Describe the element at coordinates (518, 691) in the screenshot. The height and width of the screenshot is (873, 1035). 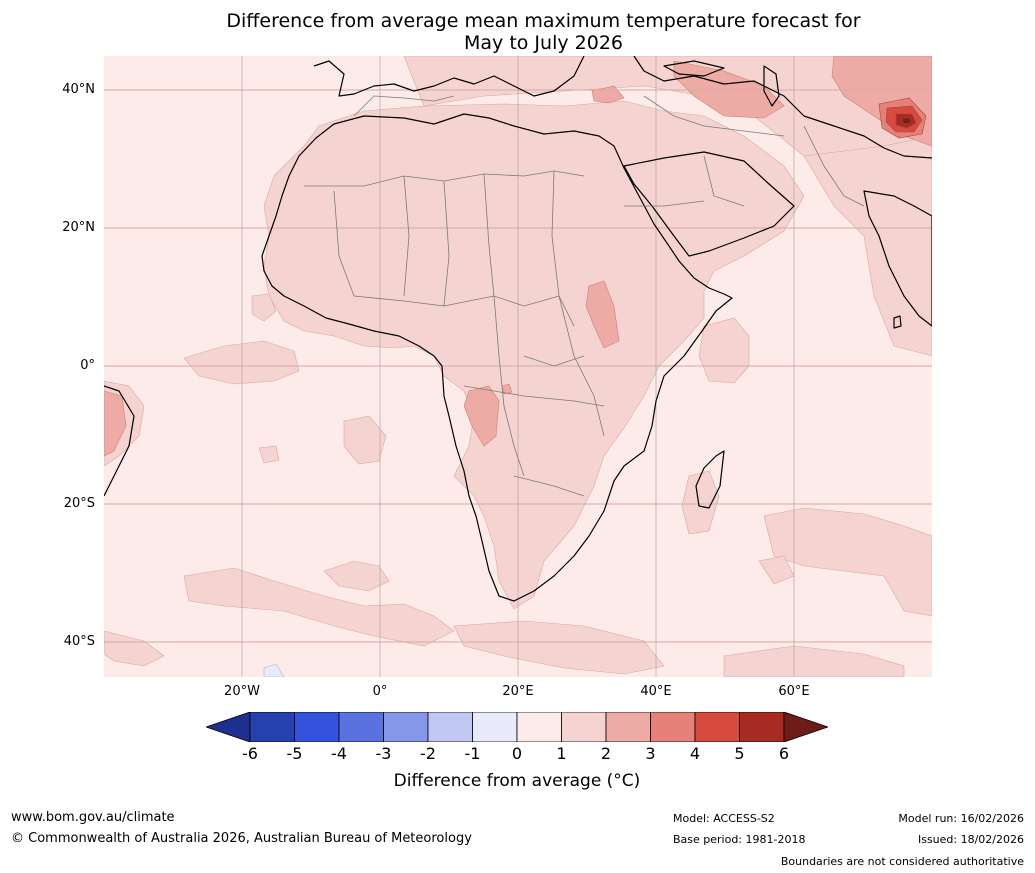
I see `lon-label-20e: 20°E` at that location.